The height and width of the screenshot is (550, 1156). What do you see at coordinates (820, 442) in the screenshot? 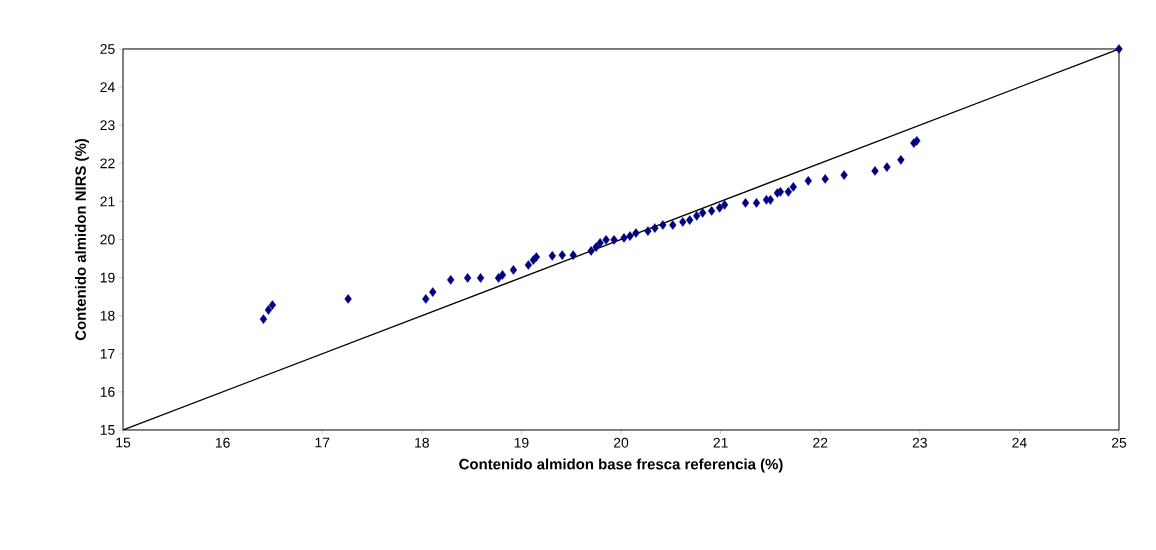
I see `x-tick-label: 22` at bounding box center [820, 442].